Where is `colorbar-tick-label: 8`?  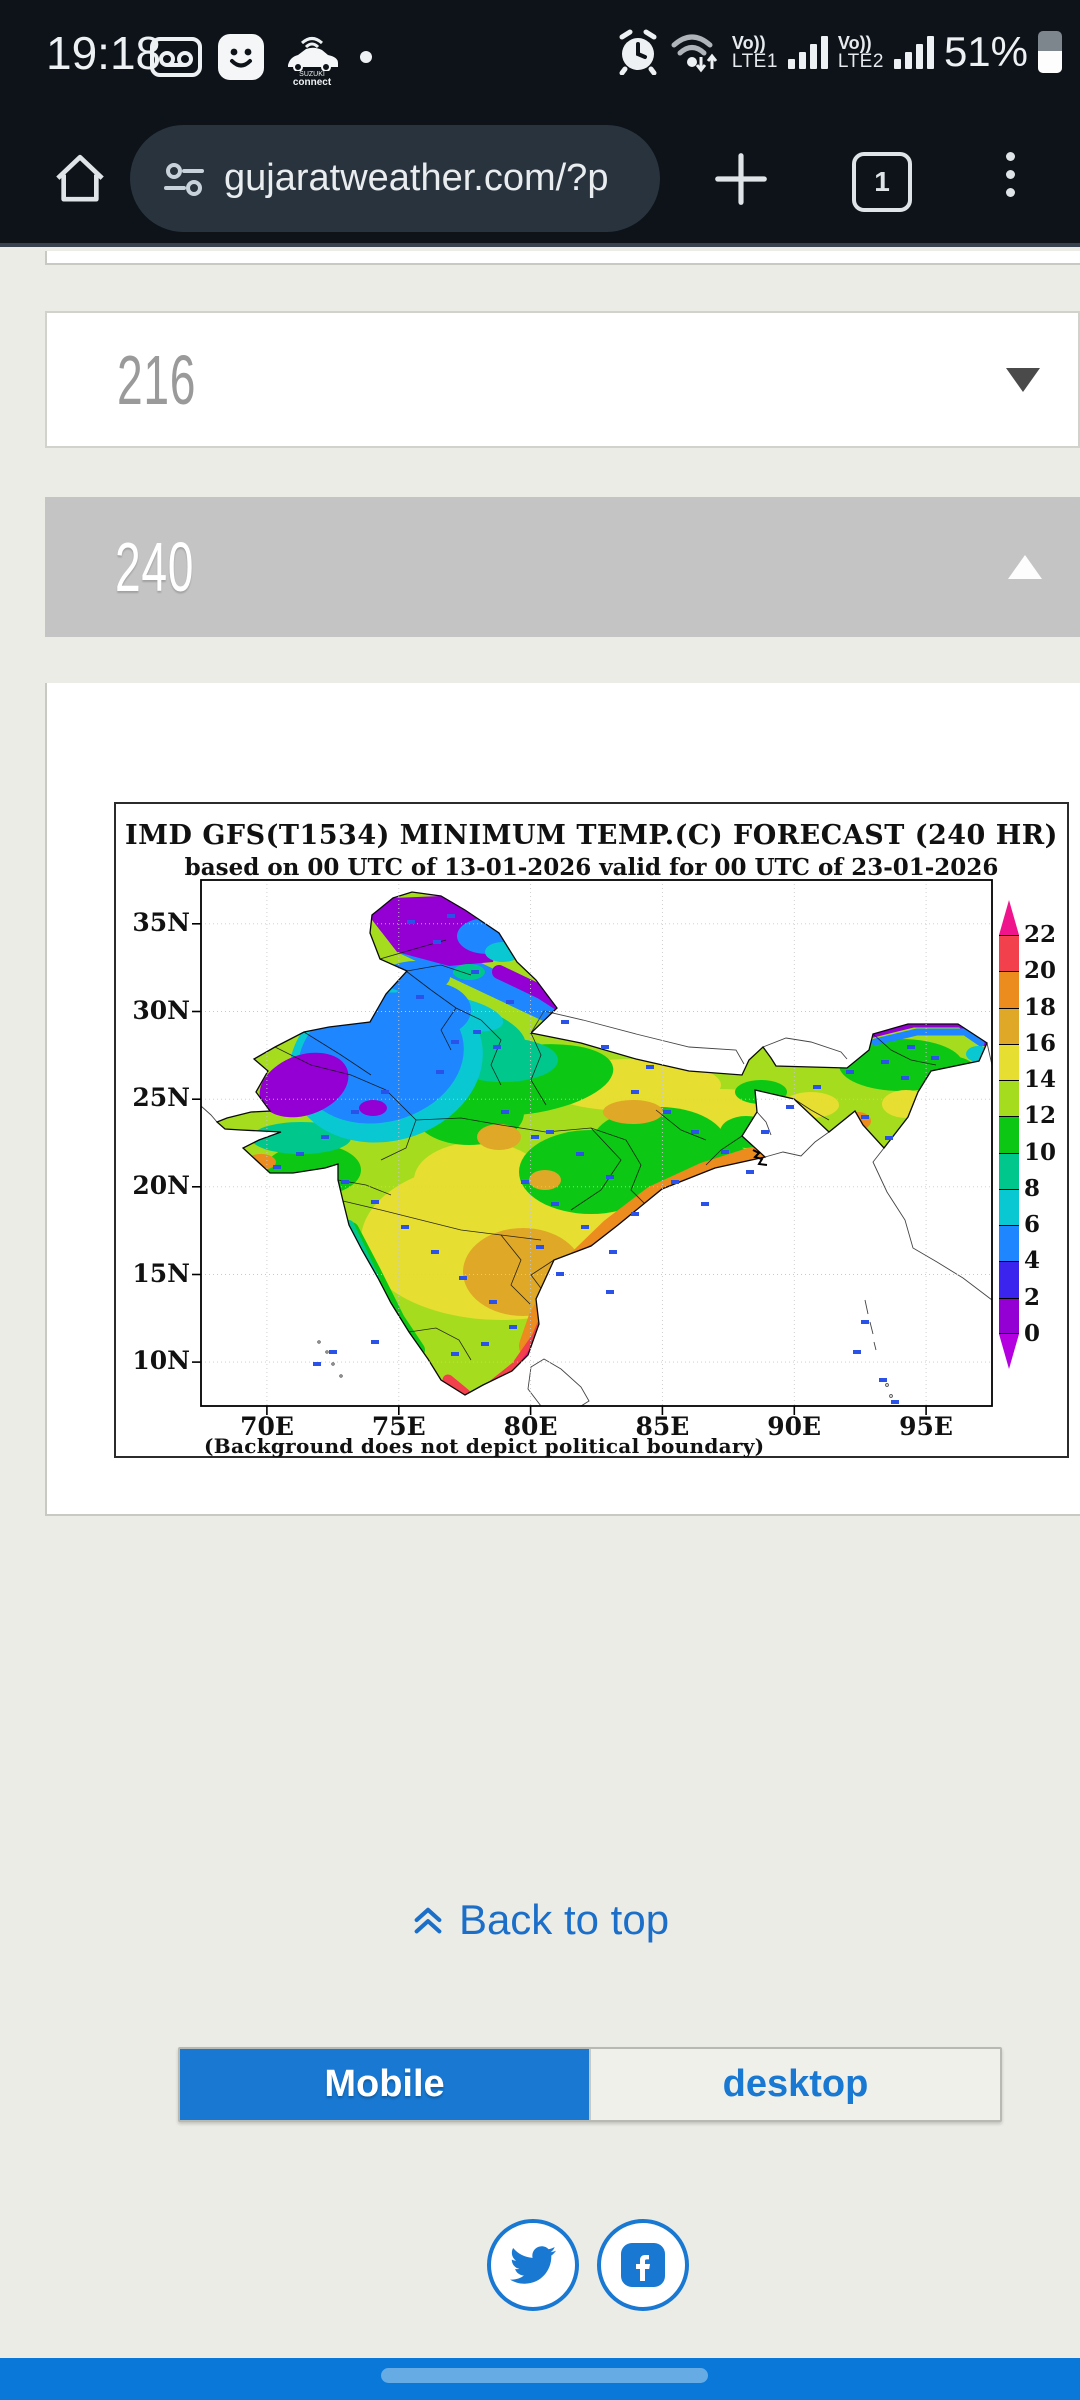
colorbar-tick-label: 8 is located at coordinates (1032, 1188).